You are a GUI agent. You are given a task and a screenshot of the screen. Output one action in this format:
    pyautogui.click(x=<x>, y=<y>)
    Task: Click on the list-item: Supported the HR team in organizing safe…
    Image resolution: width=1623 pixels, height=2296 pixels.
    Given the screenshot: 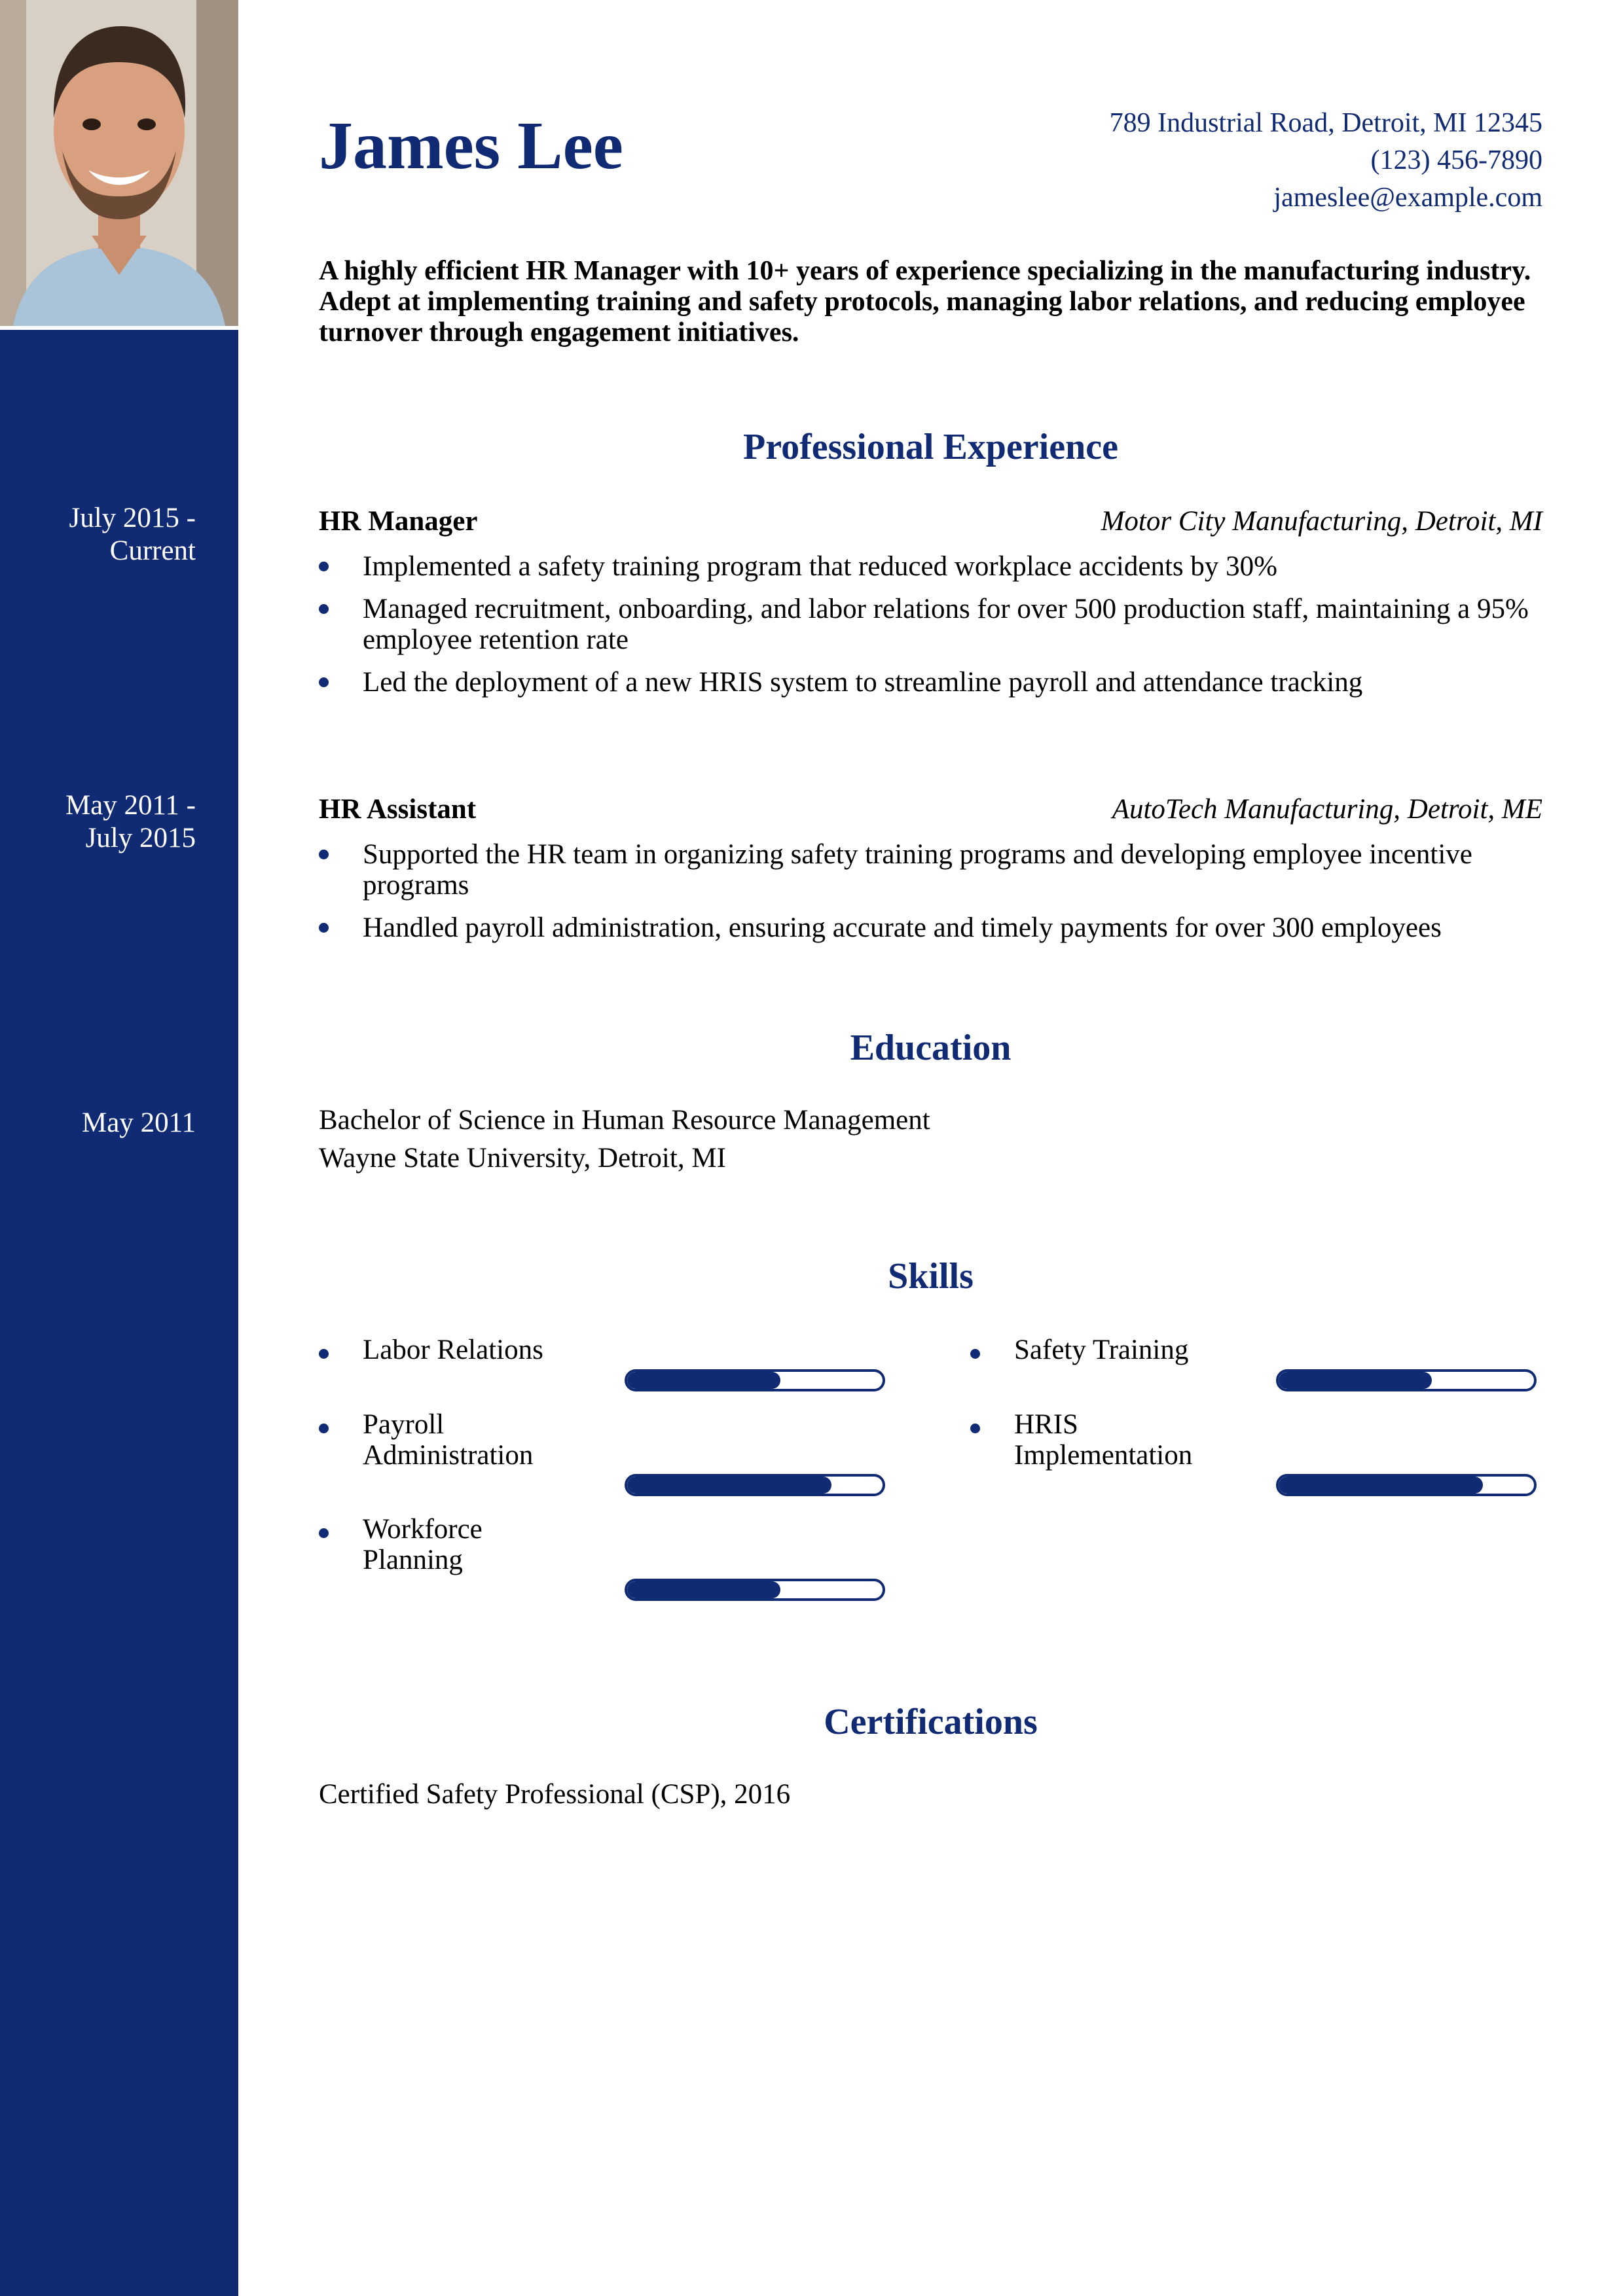 What is the action you would take?
    pyautogui.click(x=934, y=870)
    